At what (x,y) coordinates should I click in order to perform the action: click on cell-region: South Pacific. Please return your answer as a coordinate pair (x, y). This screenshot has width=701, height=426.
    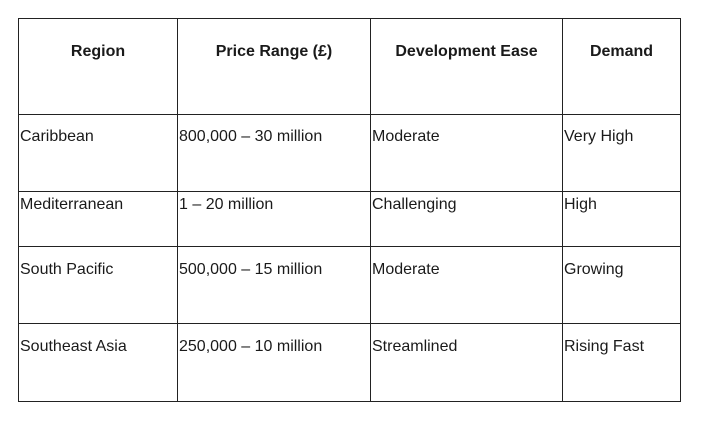
    Looking at the image, I should click on (98, 285).